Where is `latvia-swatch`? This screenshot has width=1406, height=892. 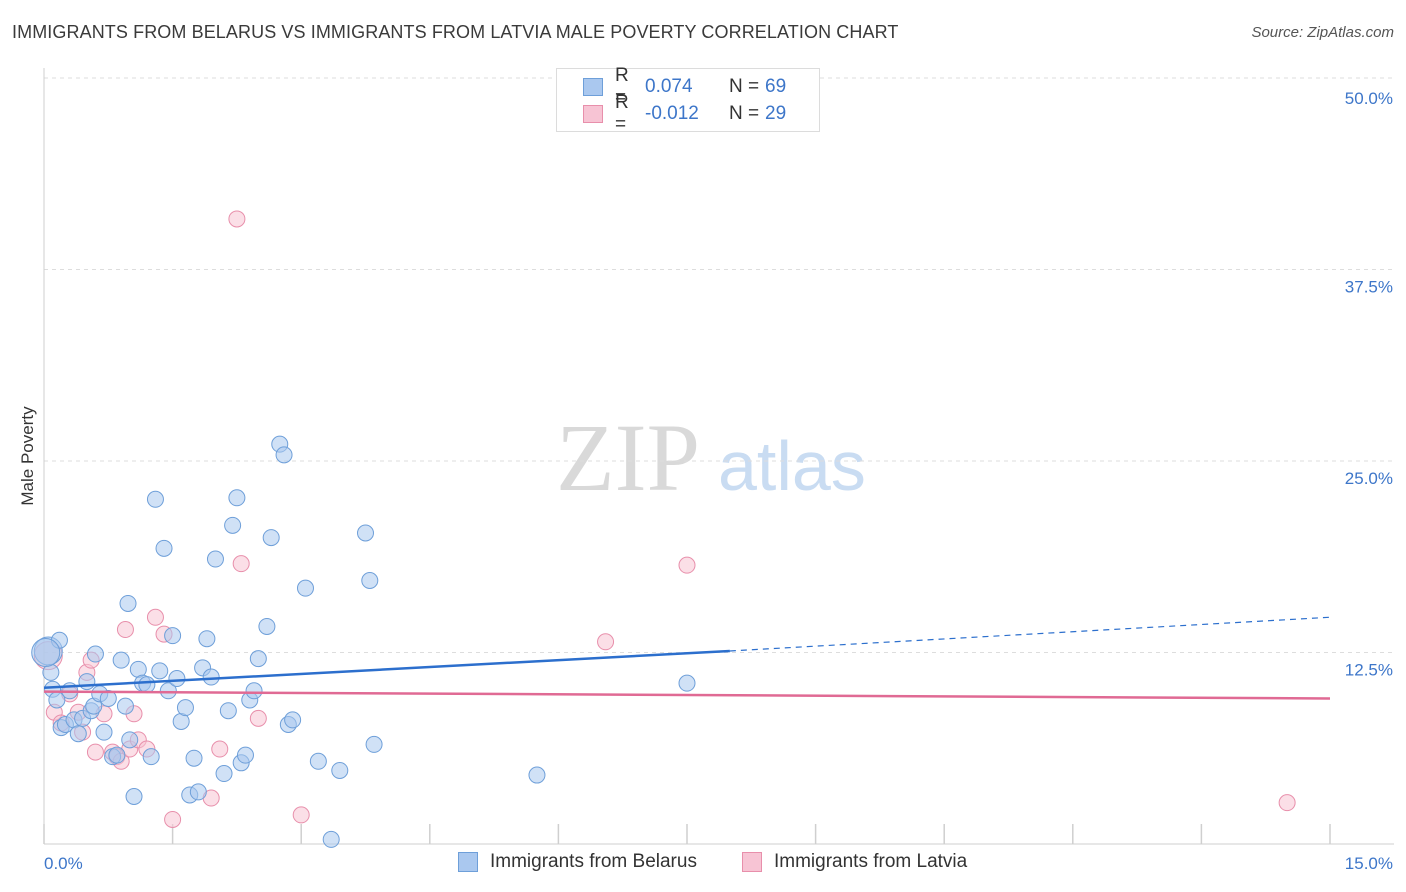
latvia-swatch is located at coordinates (593, 114).